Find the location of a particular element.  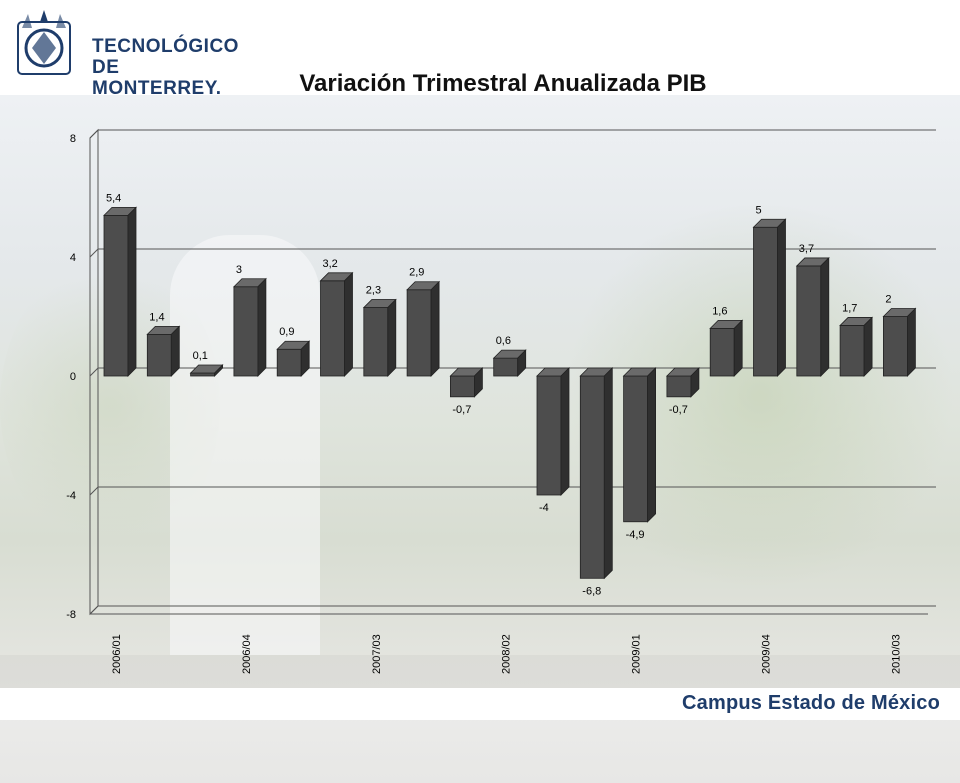

y-tick-label: 4 is located at coordinates (73, 258).